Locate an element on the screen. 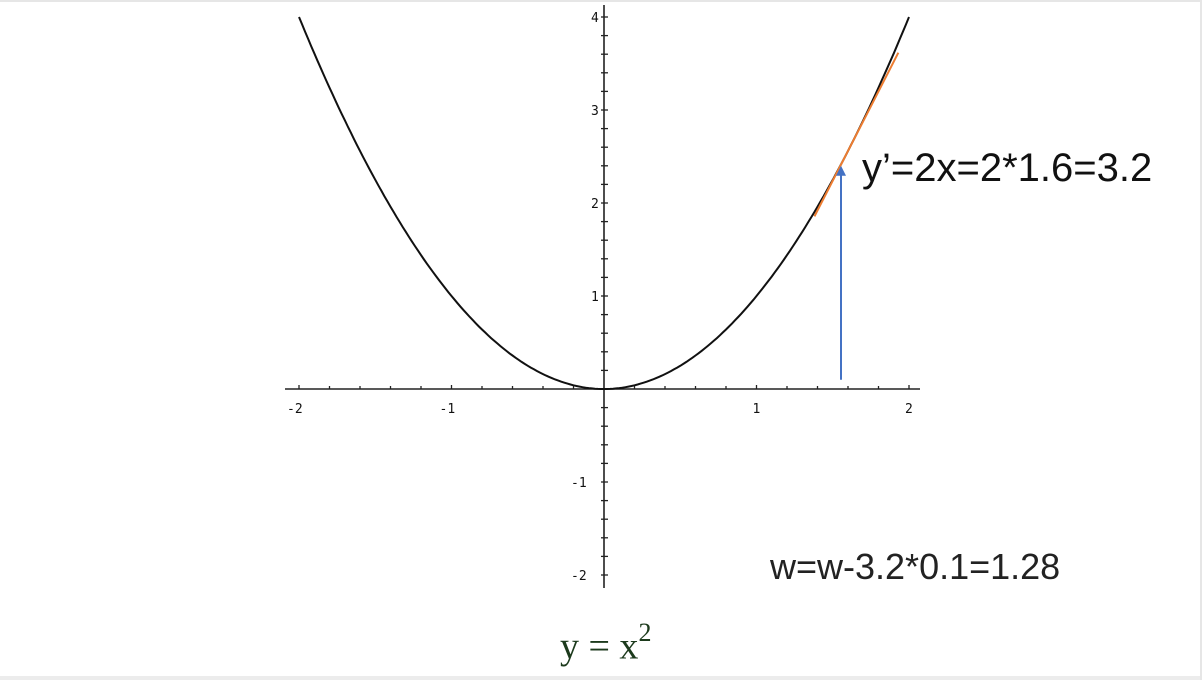  tangent-line is located at coordinates (856, 134).